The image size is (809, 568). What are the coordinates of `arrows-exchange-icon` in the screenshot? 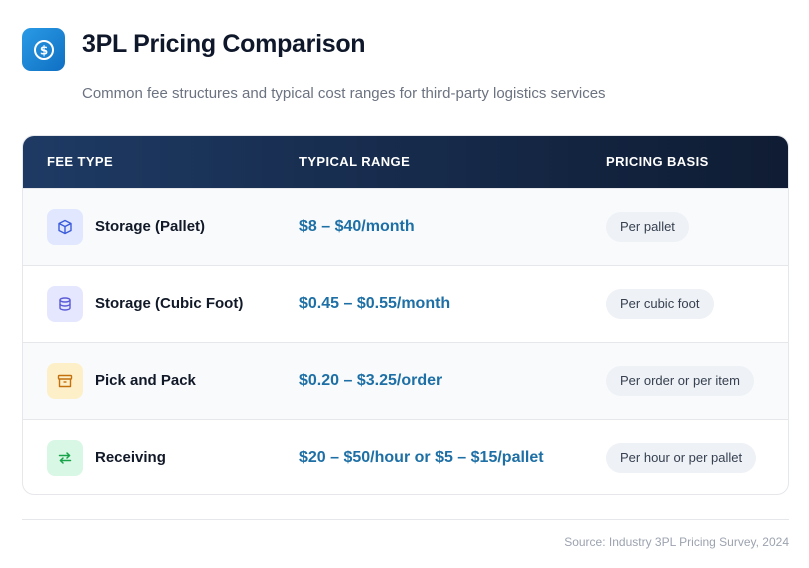 It's located at (65, 458).